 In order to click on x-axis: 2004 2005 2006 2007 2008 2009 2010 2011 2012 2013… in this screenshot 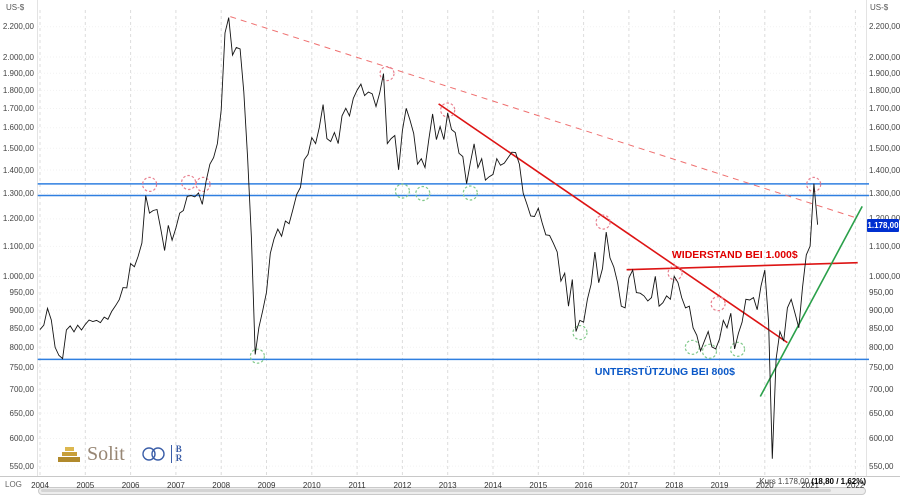, I will do `click(450, 487)`.